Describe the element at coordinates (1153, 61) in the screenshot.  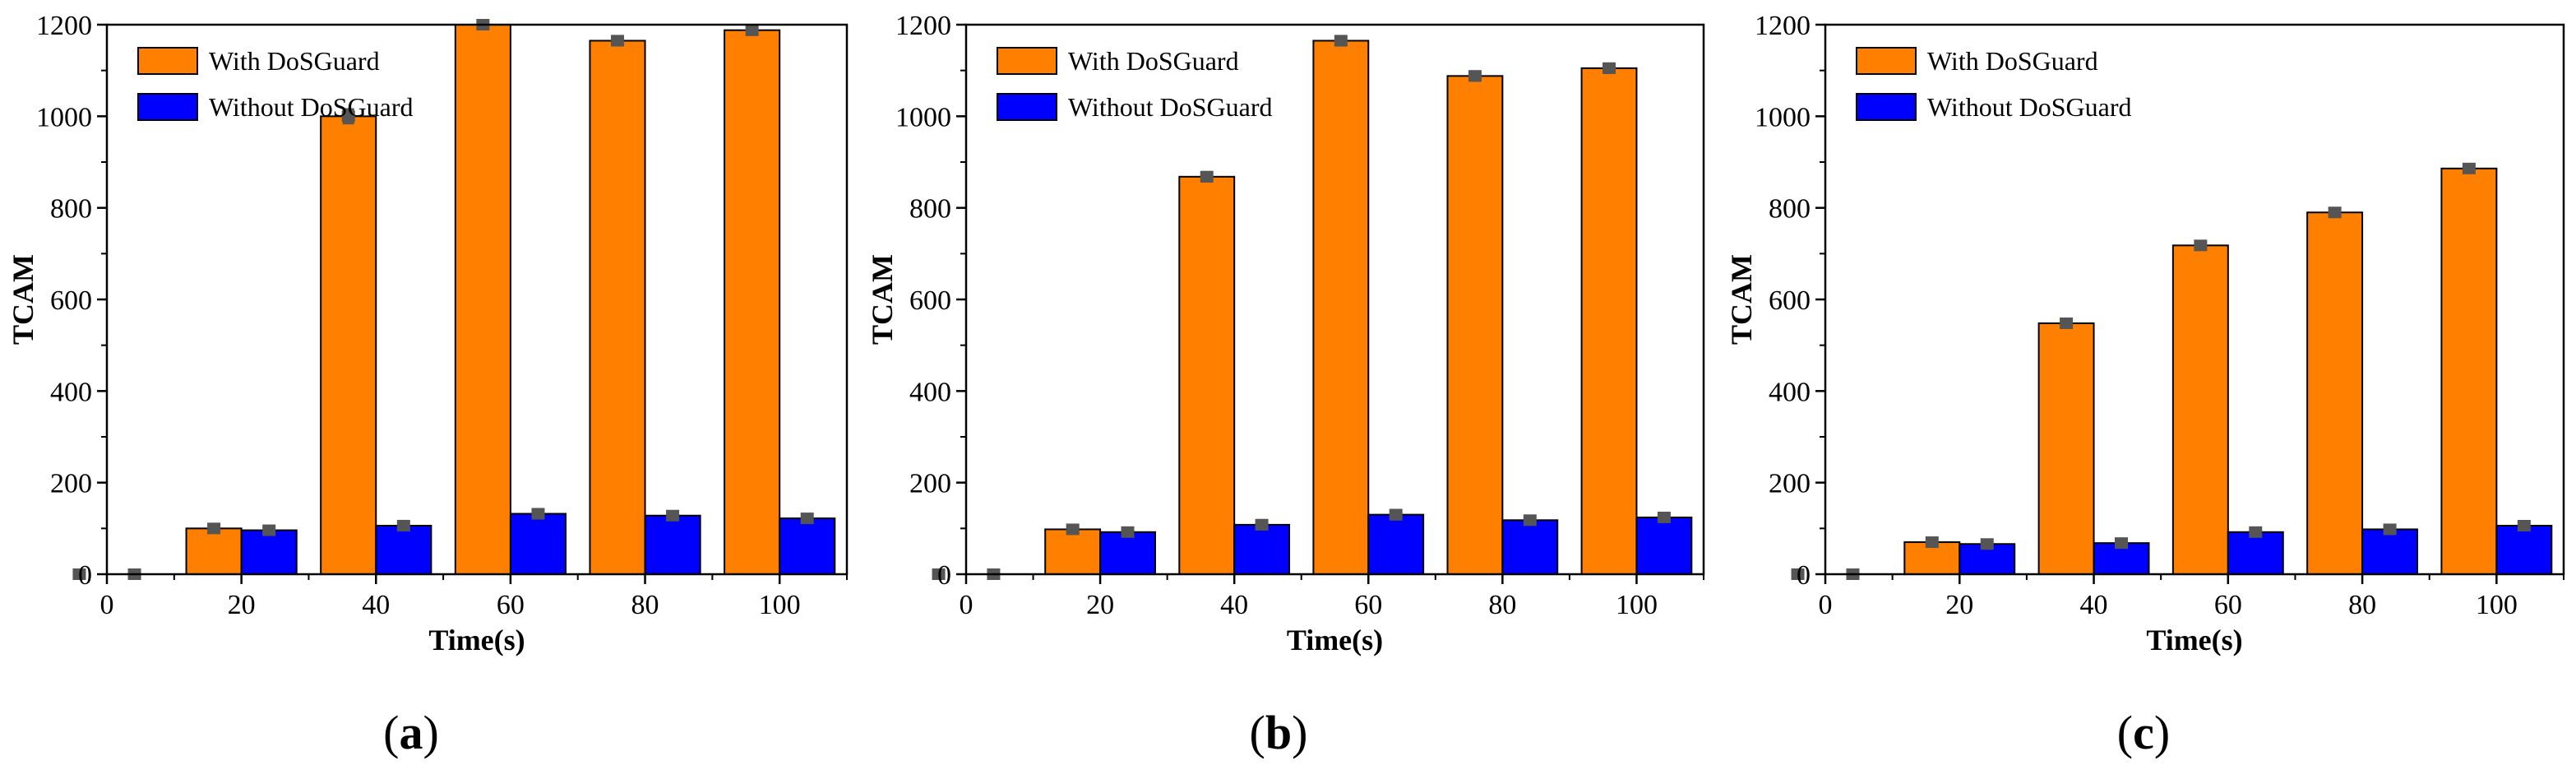
I see `legend-label-with: With DoSGuard` at that location.